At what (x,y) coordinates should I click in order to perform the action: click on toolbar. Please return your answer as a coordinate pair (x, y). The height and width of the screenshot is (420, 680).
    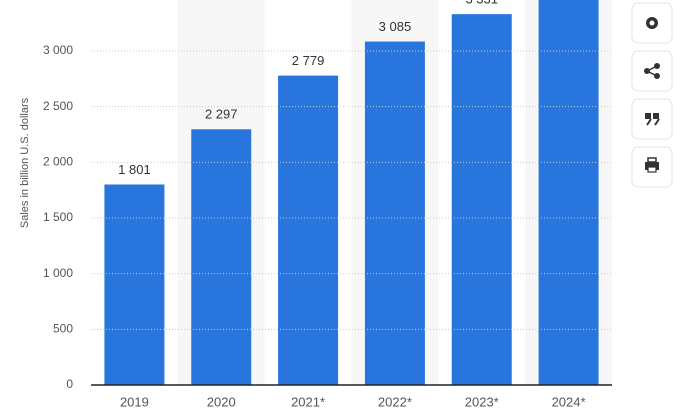
    Looking at the image, I should click on (652, 95).